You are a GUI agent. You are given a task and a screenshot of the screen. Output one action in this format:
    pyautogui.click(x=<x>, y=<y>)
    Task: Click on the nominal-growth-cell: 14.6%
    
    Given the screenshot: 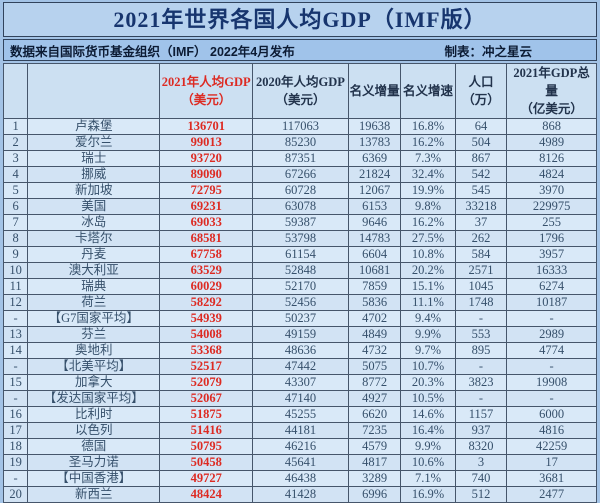 What is the action you would take?
    pyautogui.click(x=428, y=415)
    